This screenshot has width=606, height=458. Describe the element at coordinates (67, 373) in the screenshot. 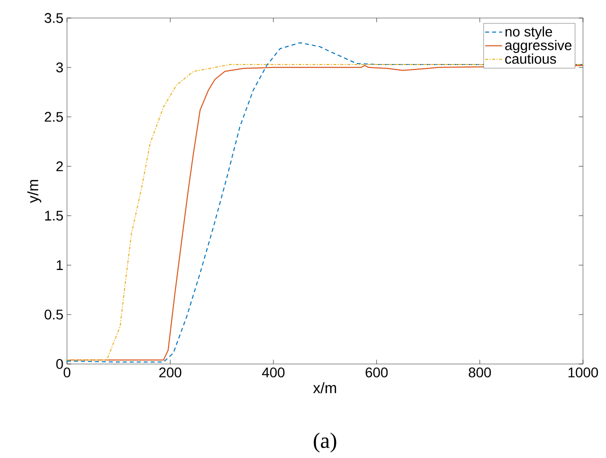

I see `x-tick-label: 0` at that location.